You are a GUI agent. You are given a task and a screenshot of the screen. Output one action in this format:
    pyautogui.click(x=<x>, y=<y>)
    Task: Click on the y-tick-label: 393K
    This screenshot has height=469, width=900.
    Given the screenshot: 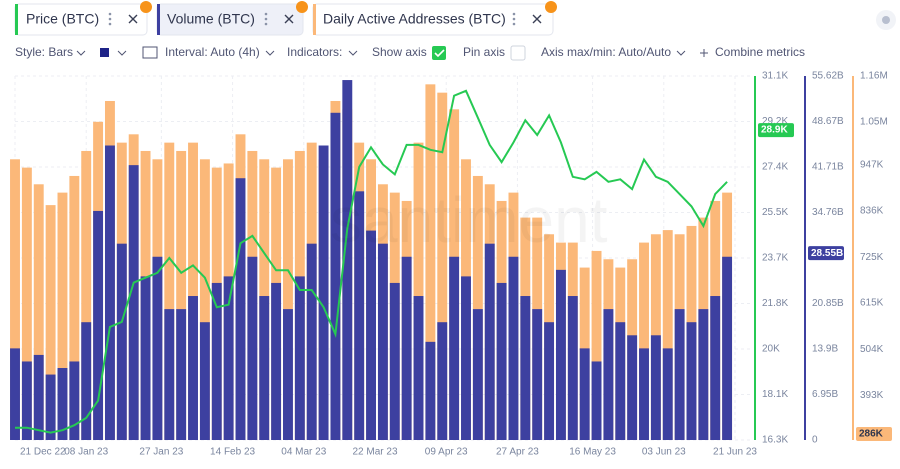 What is the action you would take?
    pyautogui.click(x=872, y=395)
    